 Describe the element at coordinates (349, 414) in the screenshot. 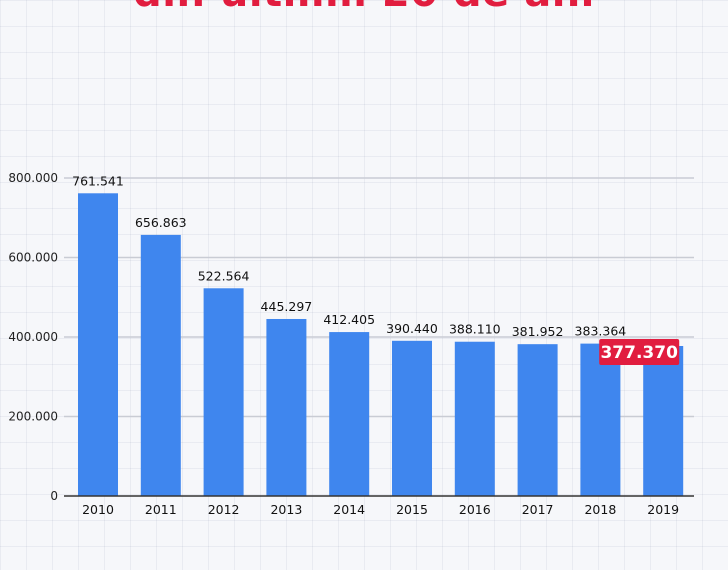

I see `bar-2014` at that location.